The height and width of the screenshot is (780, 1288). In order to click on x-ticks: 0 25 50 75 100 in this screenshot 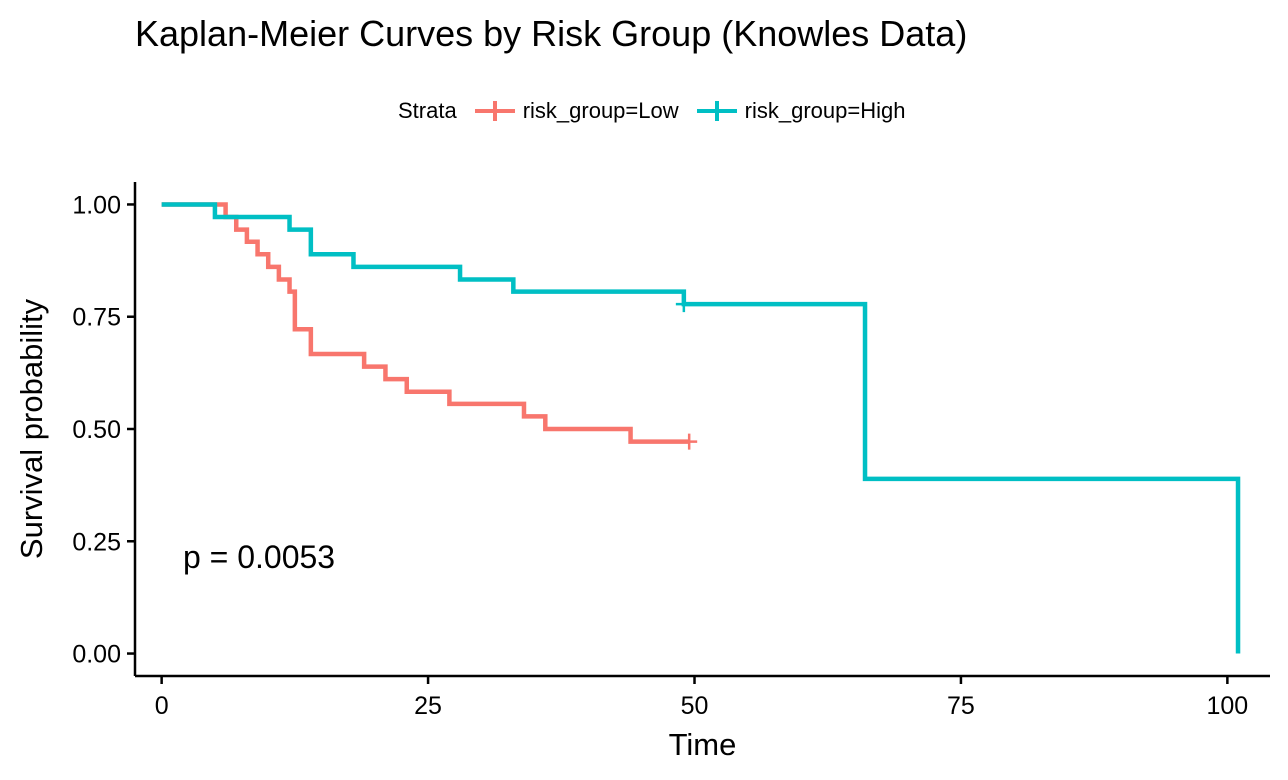, I will do `click(702, 698)`.